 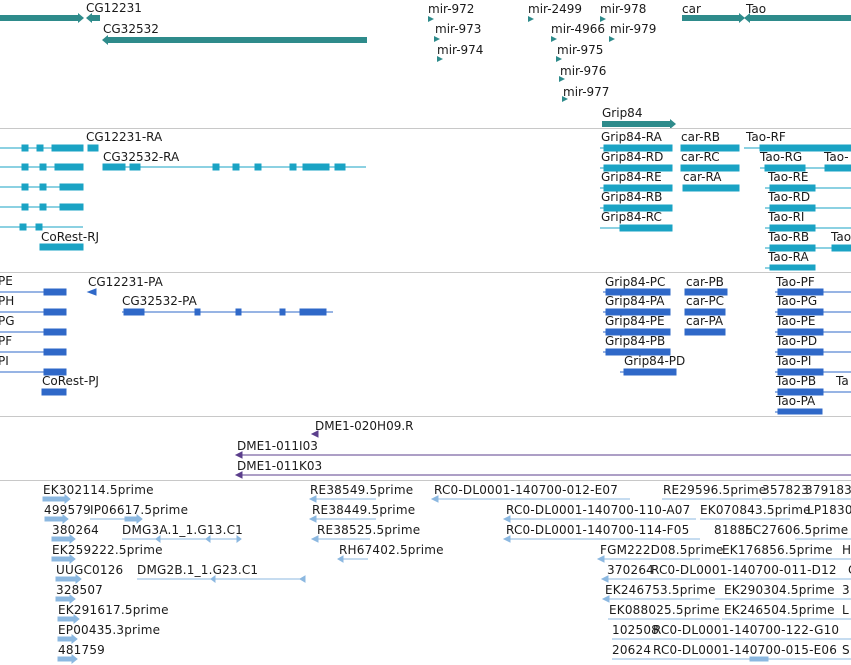 What do you see at coordinates (280, 466) in the screenshot?
I see `cdna-label: DME1-011K03` at bounding box center [280, 466].